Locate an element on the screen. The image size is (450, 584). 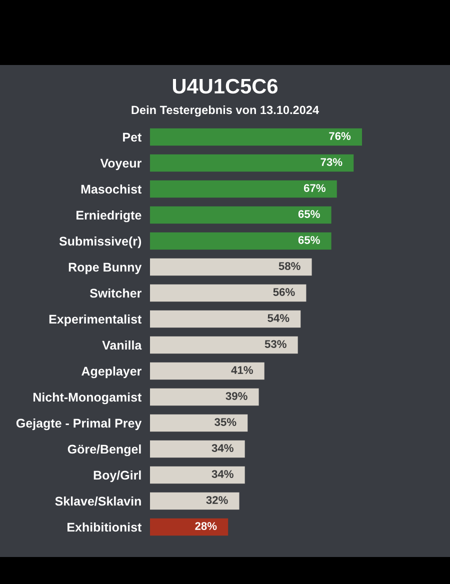
y-tick-label: Erniedrigte is located at coordinates (109, 216).